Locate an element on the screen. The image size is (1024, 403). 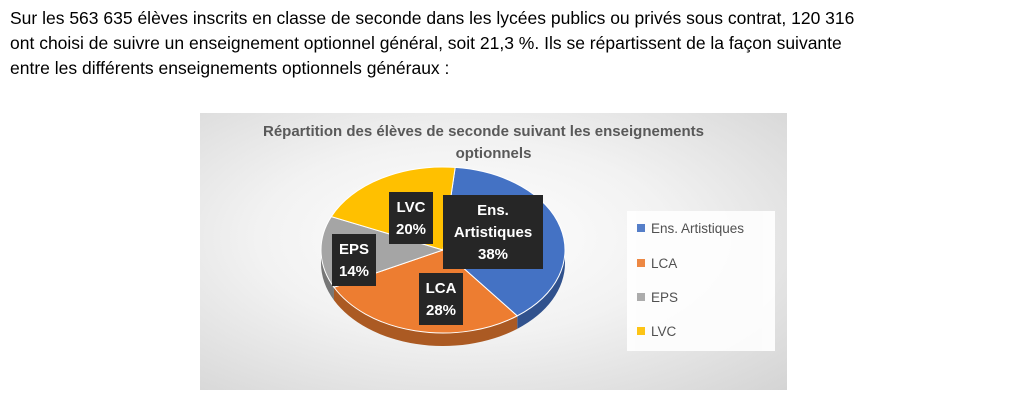
data-label-text: Artistiques is located at coordinates (493, 232).